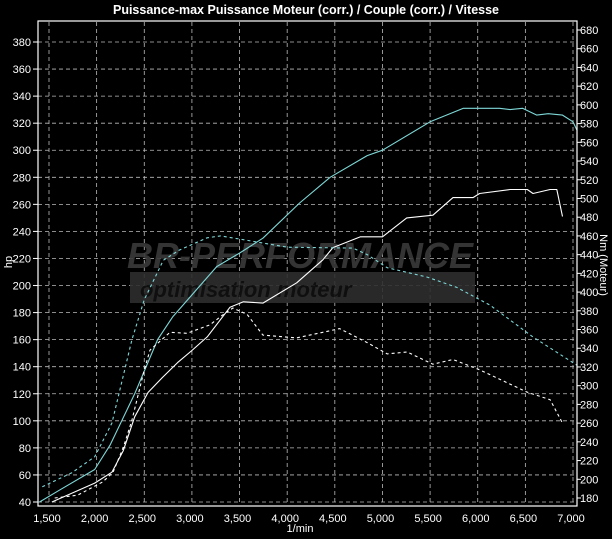  What do you see at coordinates (381, 519) in the screenshot?
I see `x-tick-label: 5,000` at bounding box center [381, 519].